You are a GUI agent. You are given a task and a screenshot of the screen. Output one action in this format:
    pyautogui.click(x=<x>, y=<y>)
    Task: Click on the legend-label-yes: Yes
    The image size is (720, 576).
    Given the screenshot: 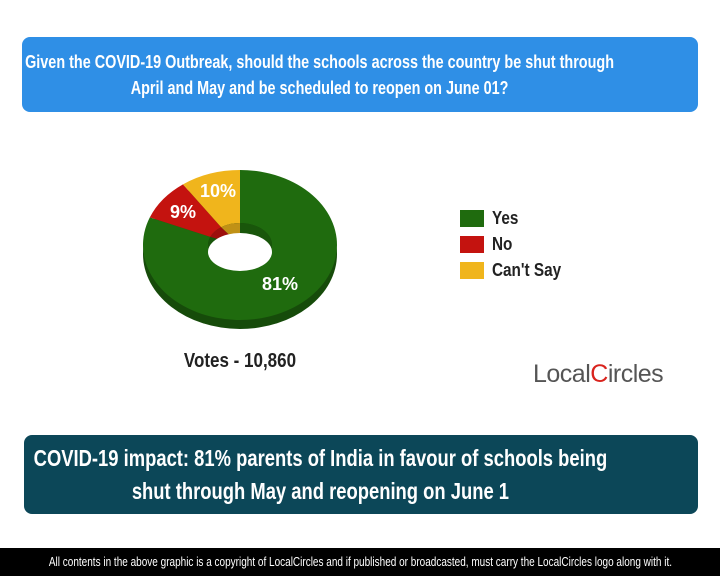 What is the action you would take?
    pyautogui.click(x=505, y=217)
    